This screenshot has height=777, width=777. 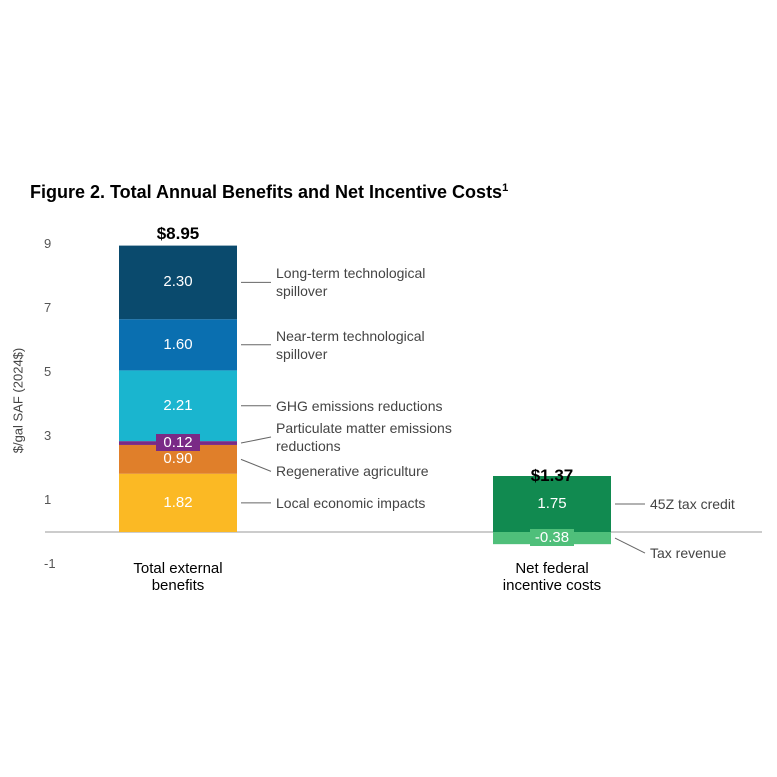 I want to click on y-axis-title: $/gal SAF (2024$), so click(x=18, y=400).